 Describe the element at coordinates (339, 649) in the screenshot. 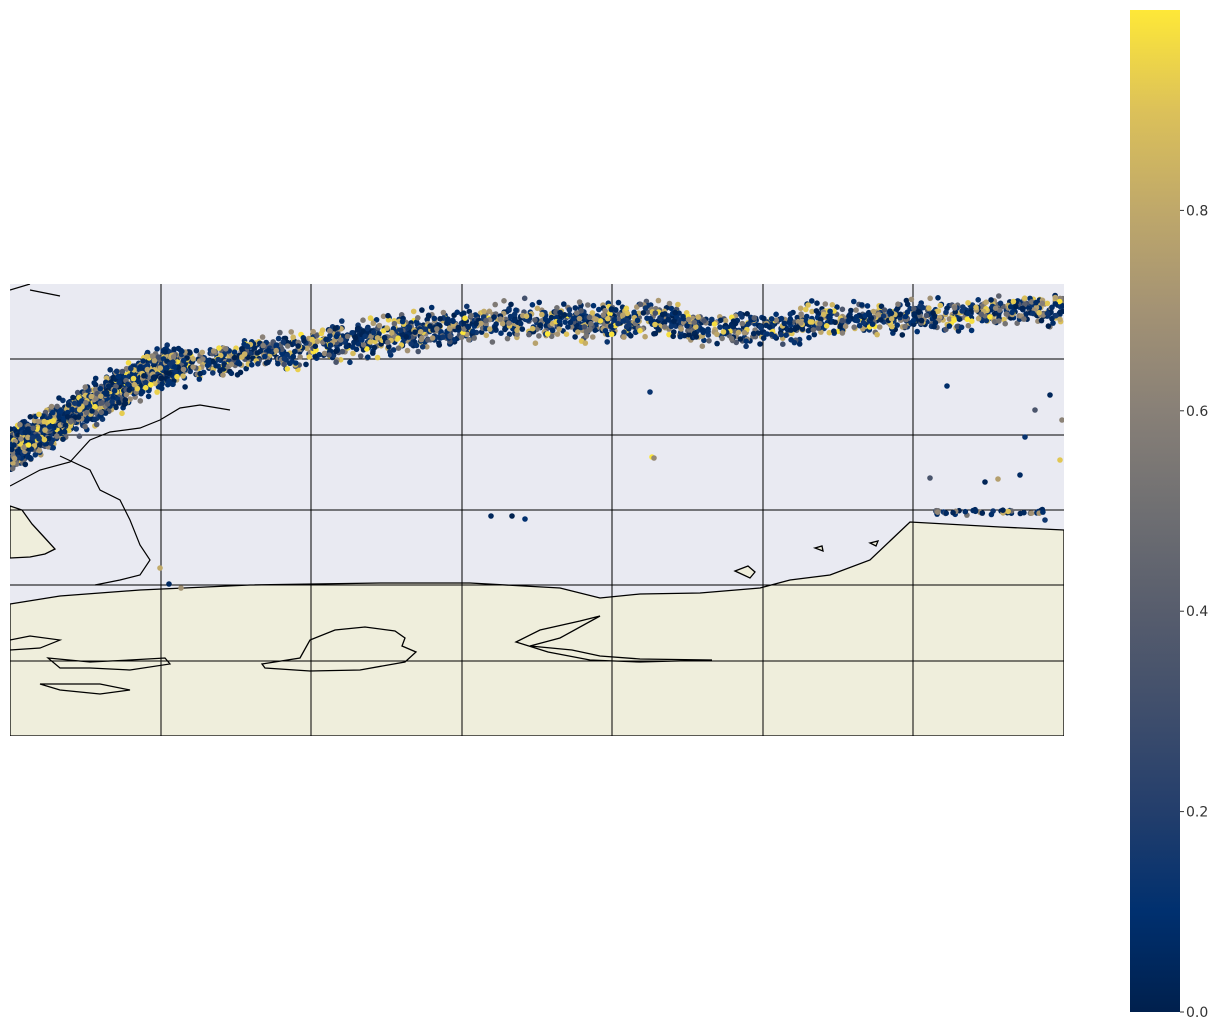

I see `central-island` at that location.